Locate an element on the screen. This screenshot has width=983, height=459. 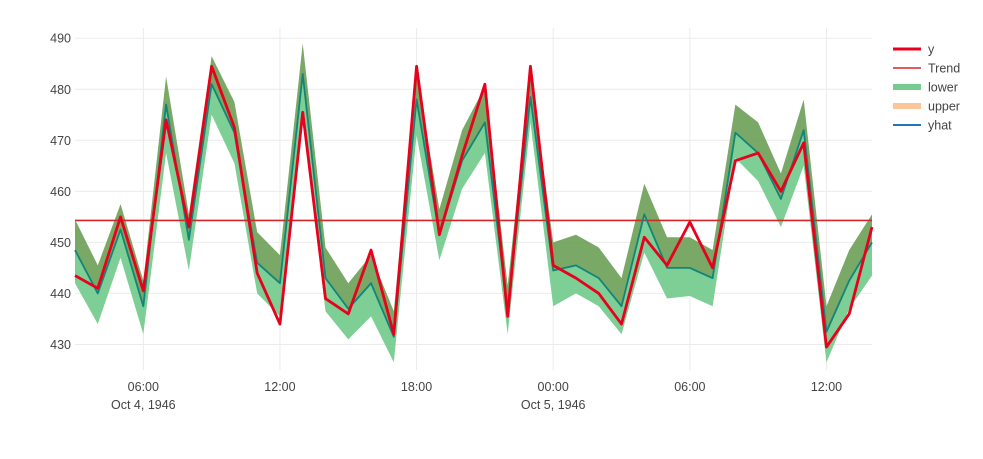
y-tick-label: 490 is located at coordinates (60, 39).